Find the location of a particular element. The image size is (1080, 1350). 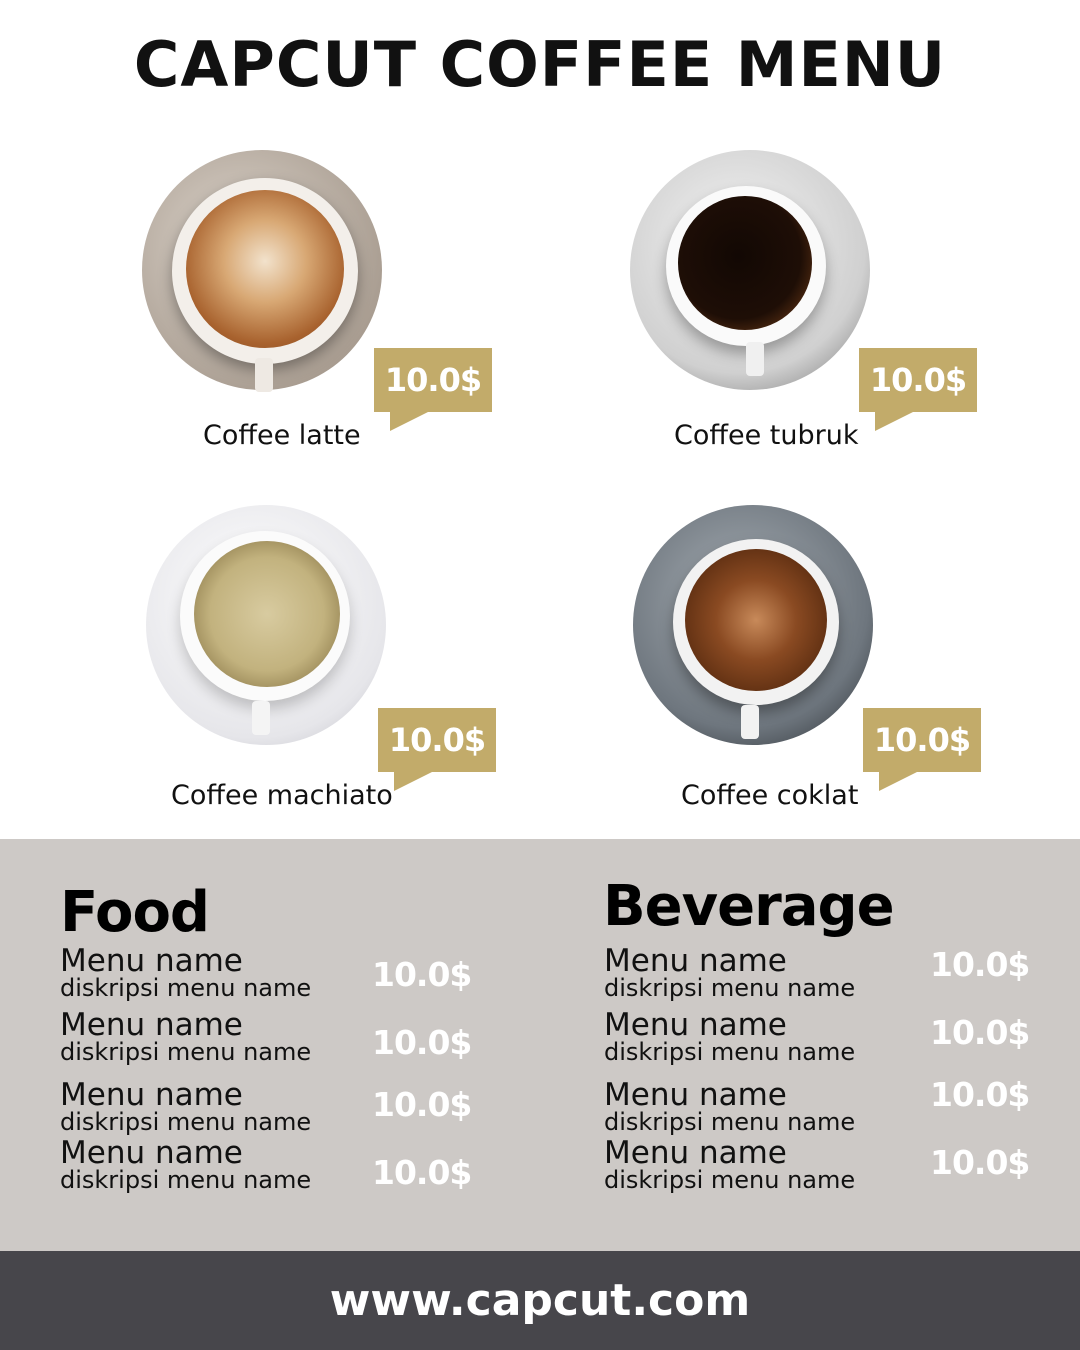

price-tag-coklat: 10.0$ is located at coordinates (922, 749).